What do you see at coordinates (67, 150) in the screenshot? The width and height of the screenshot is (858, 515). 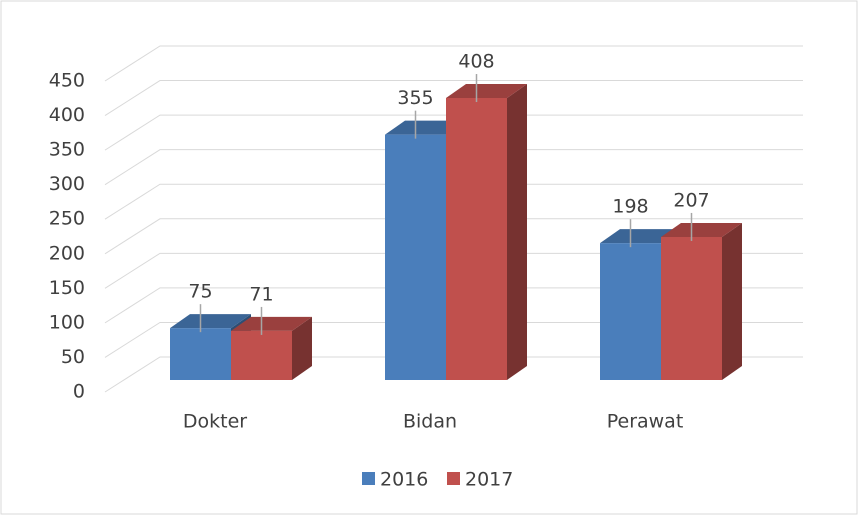 I see `y-tick-label: 350` at bounding box center [67, 150].